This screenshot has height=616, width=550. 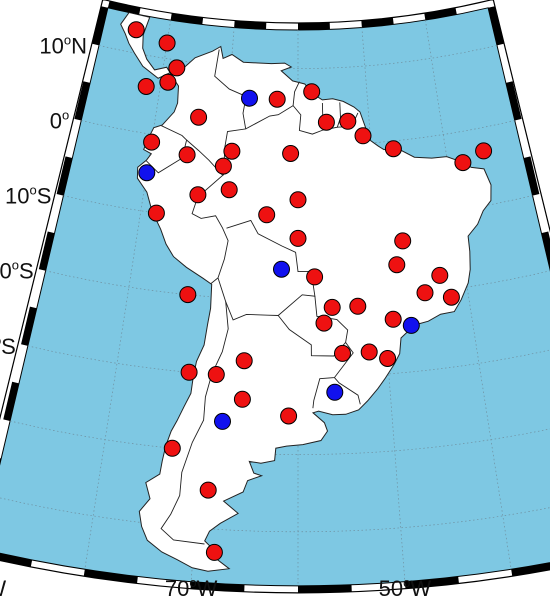 What do you see at coordinates (17, 271) in the screenshot?
I see `latitude-label: 20oS` at bounding box center [17, 271].